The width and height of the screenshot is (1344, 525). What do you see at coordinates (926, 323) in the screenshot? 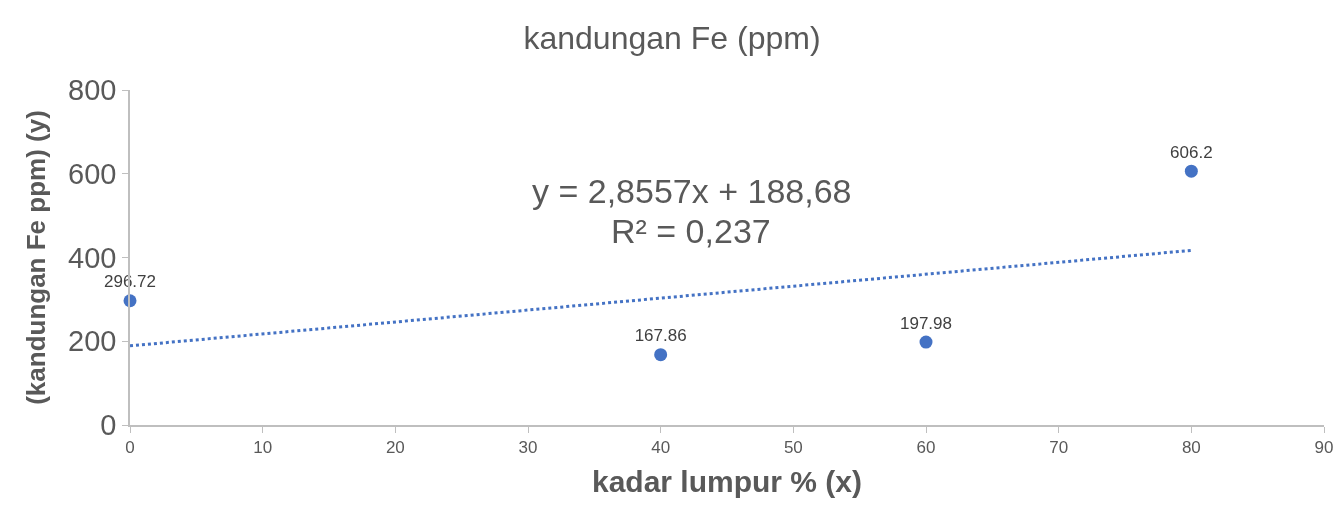
I see `data-label: 197.98` at bounding box center [926, 323].